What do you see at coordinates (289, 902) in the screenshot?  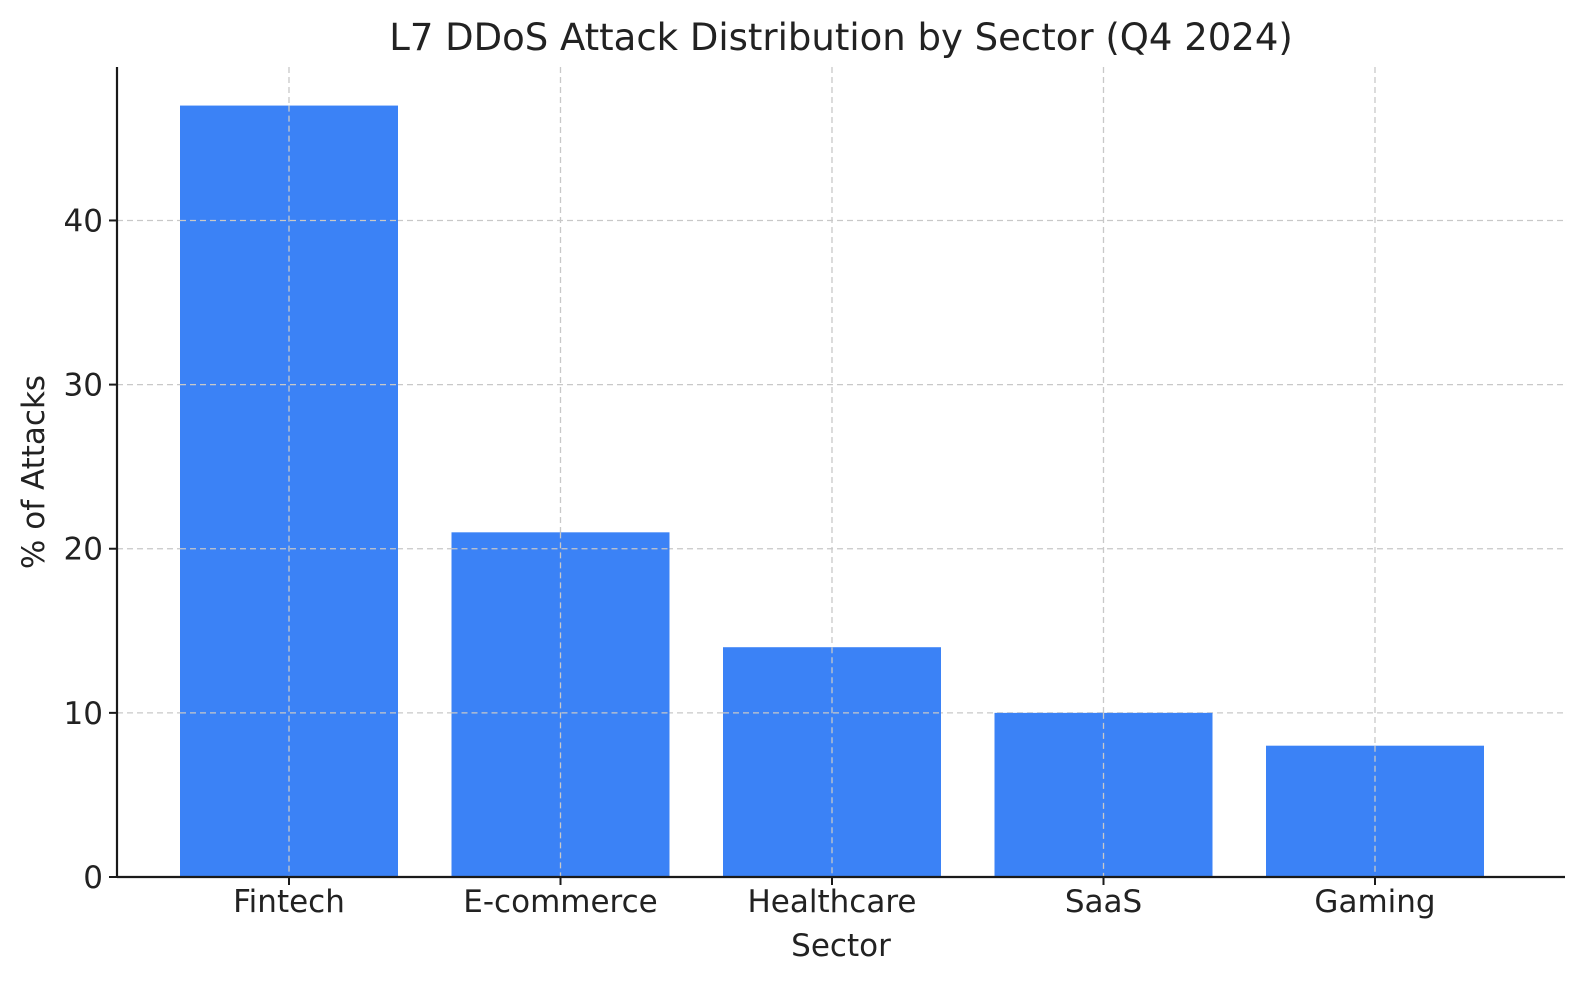 I see `x-tick-label: Fintech` at bounding box center [289, 902].